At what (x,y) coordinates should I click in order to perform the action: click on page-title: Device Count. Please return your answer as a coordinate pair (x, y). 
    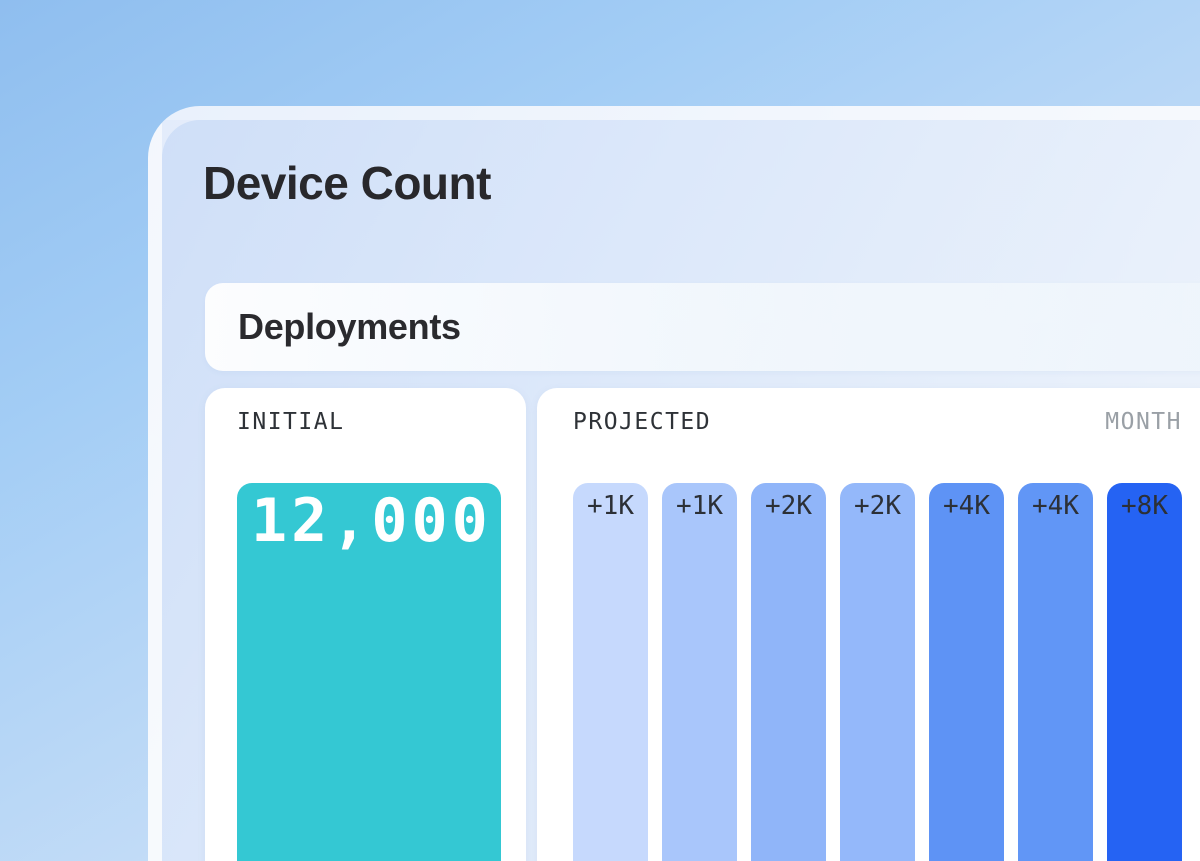
    Looking at the image, I should click on (347, 183).